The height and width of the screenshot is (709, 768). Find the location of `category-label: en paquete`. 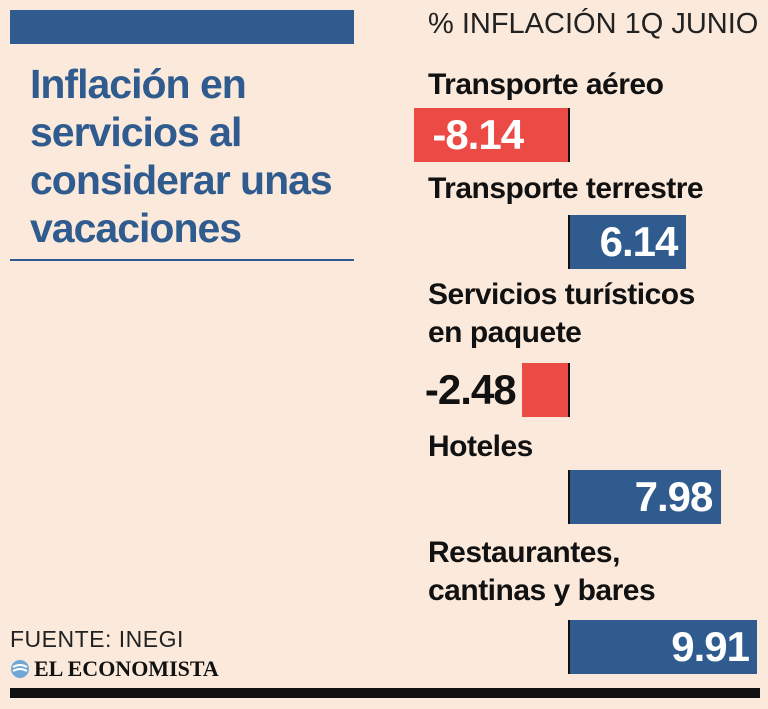

category-label: en paquete is located at coordinates (505, 332).